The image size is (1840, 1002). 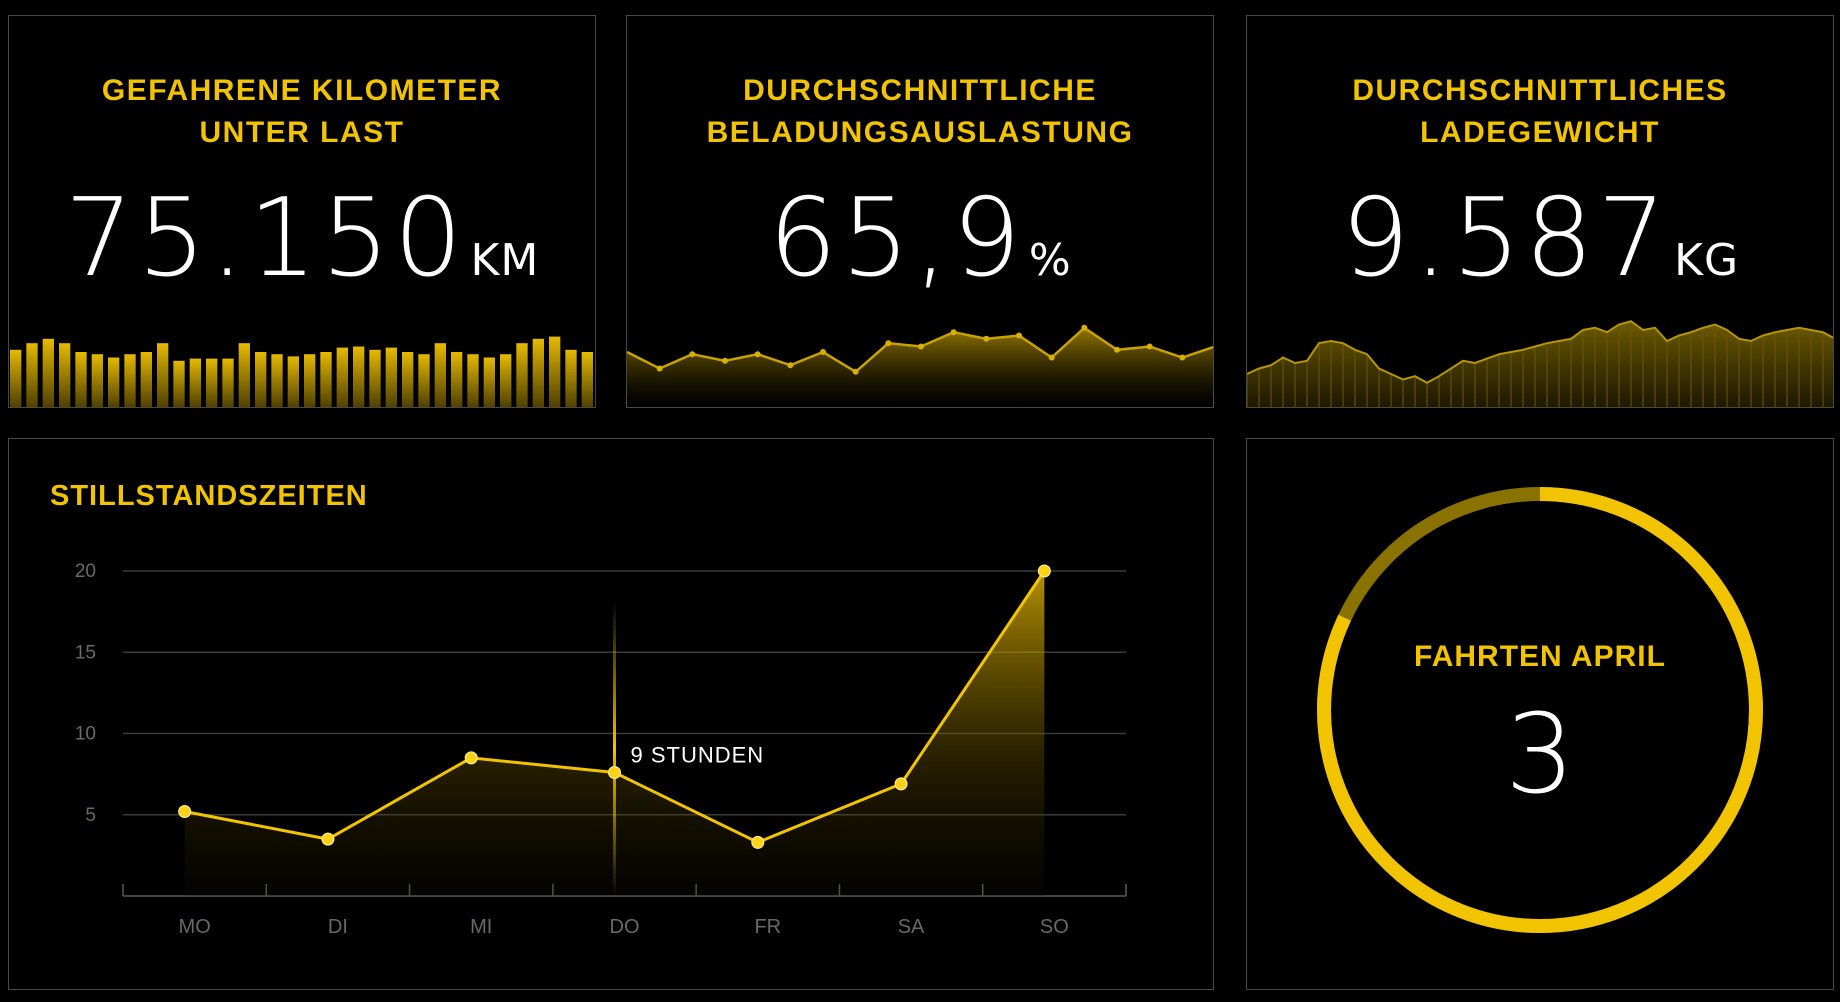 I want to click on x-tick-label: DI, so click(x=338, y=927).